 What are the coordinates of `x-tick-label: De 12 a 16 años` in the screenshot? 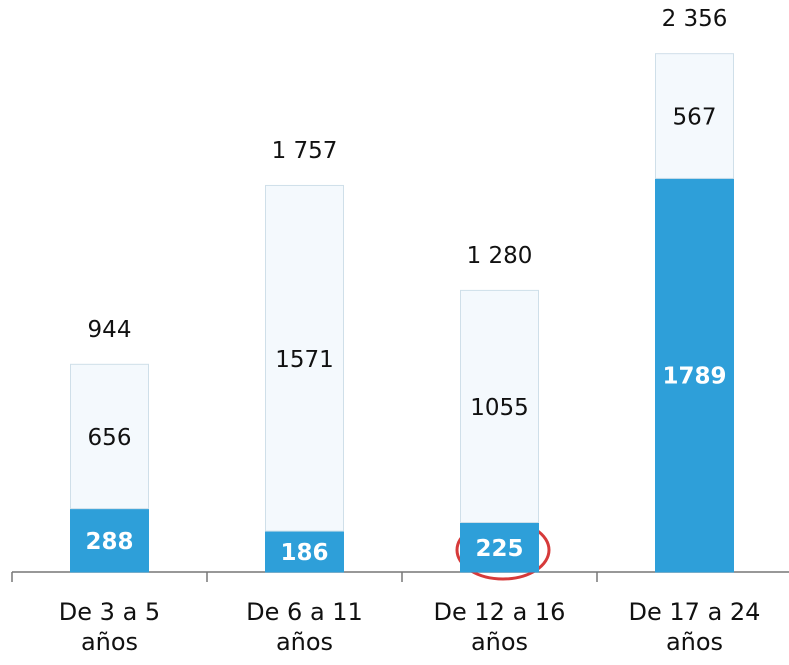 It's located at (499, 627).